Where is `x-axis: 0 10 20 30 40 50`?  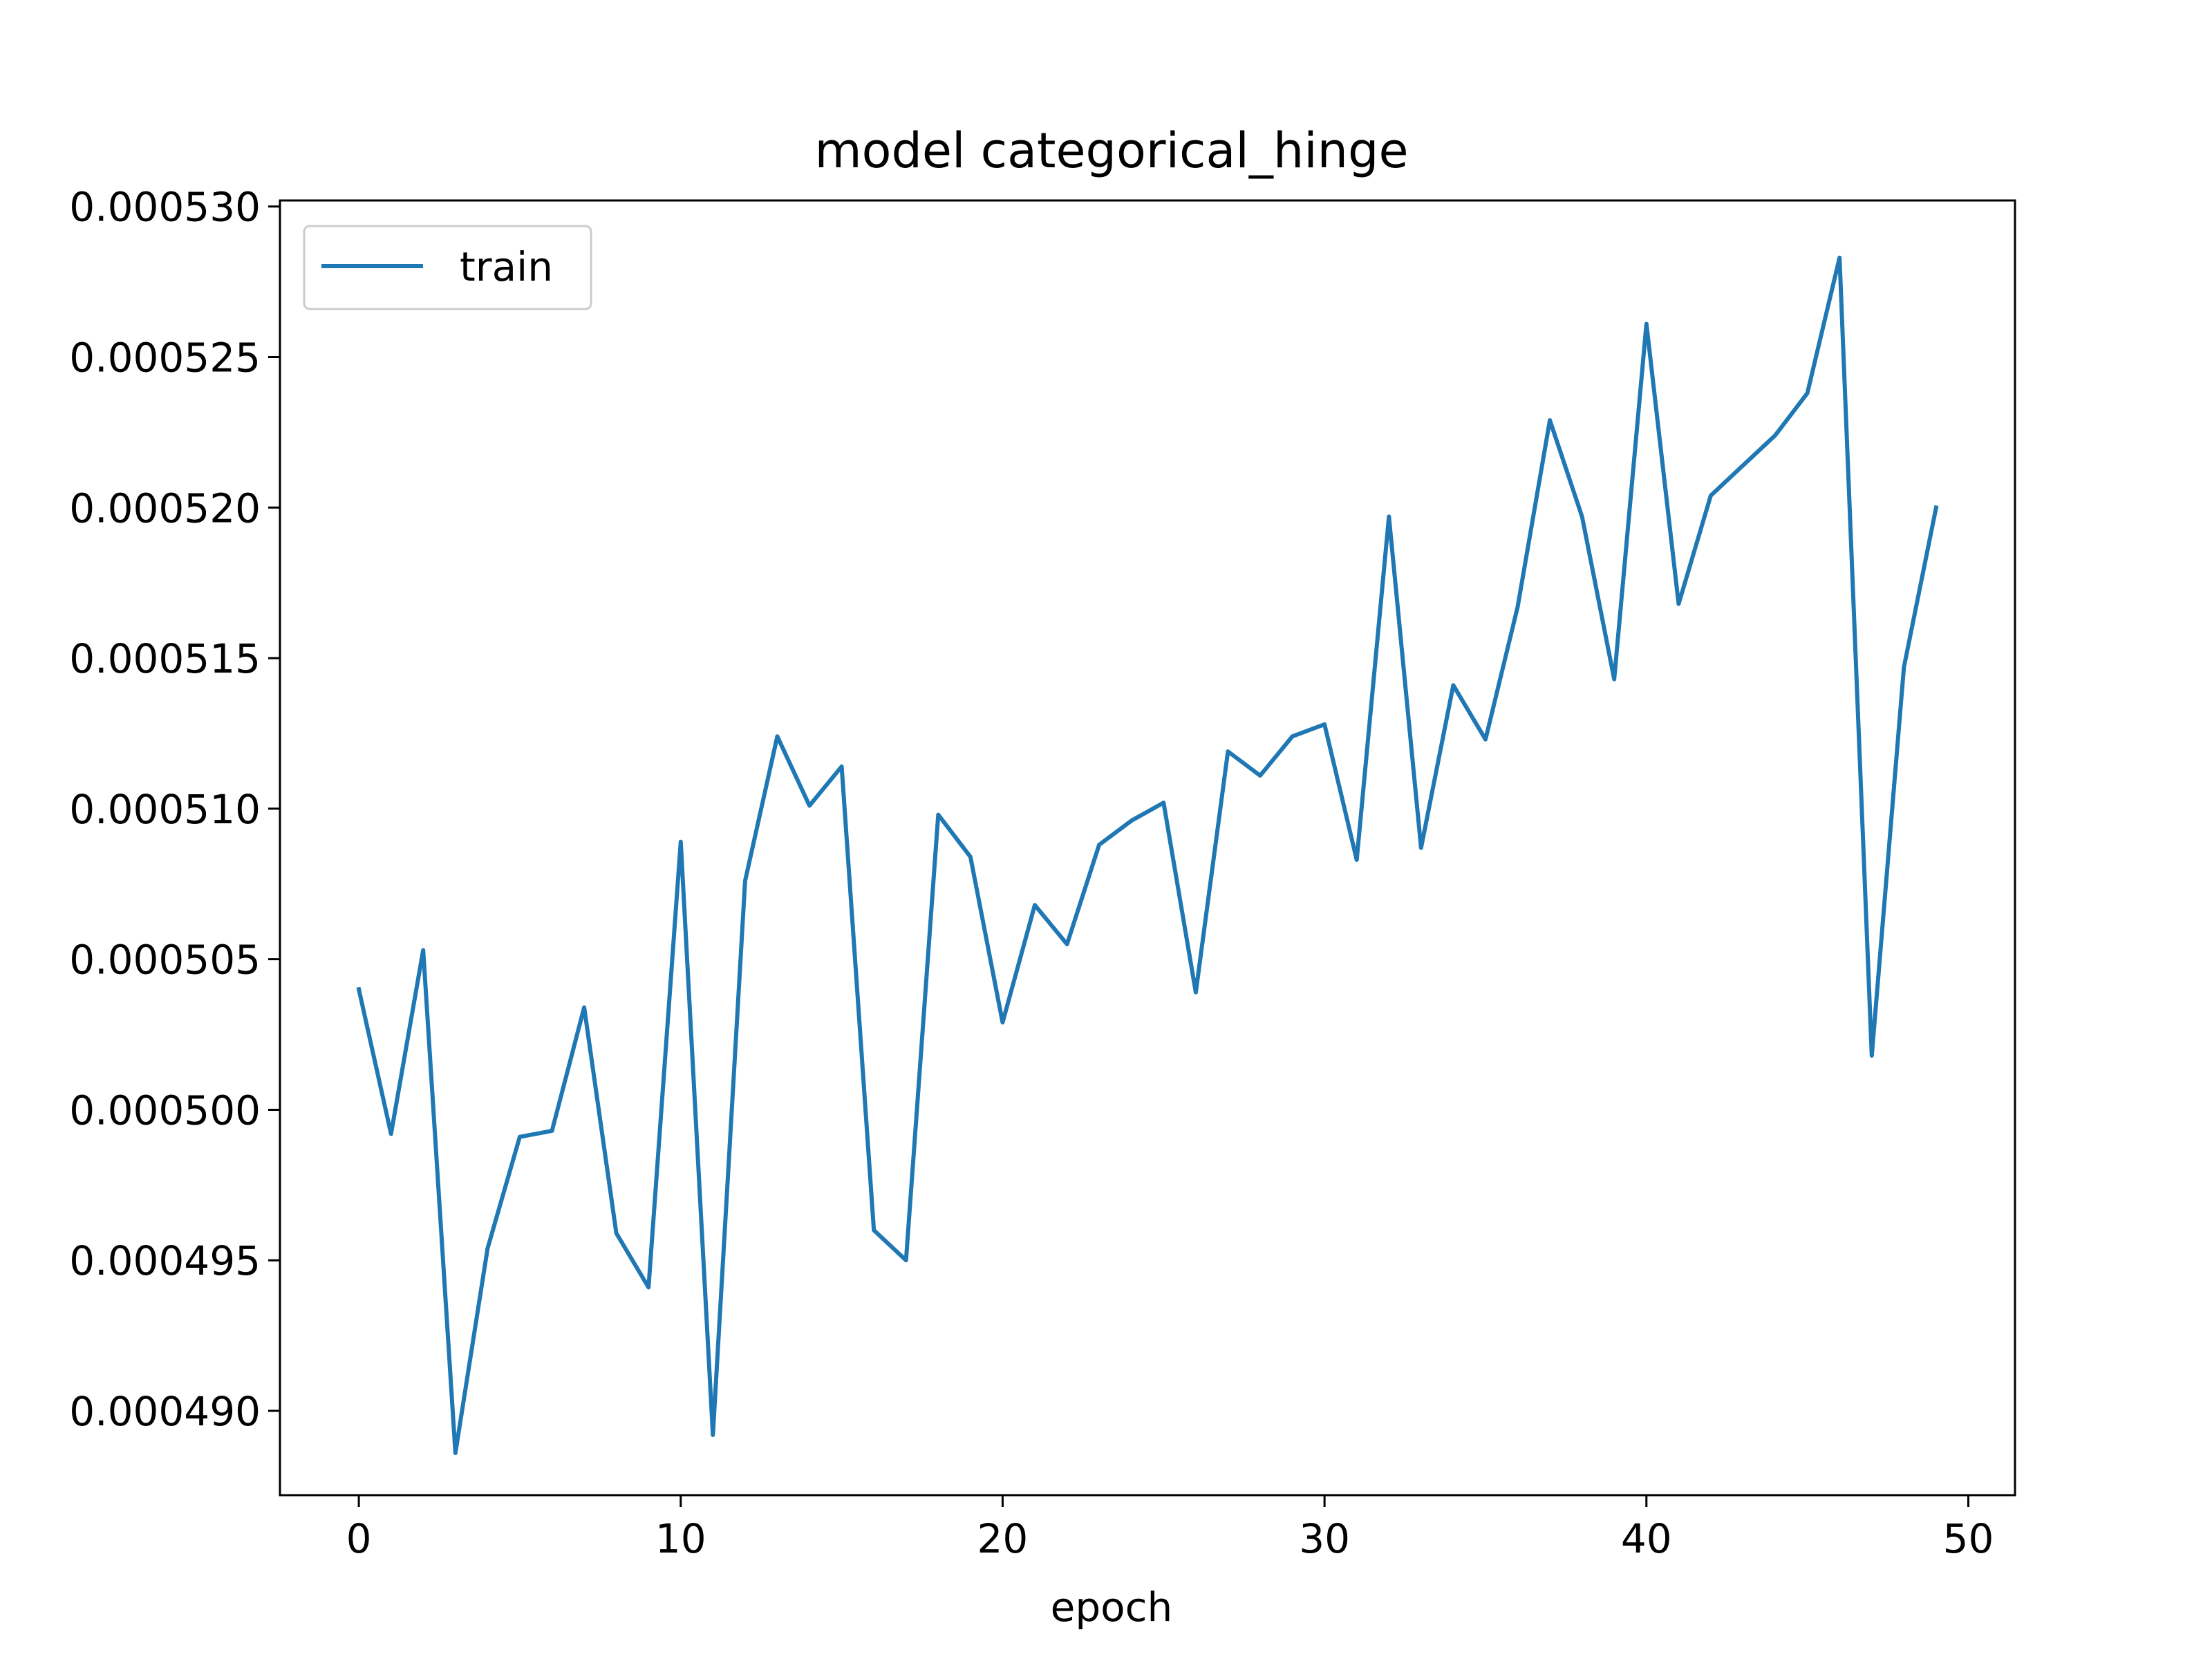
x-axis: 0 10 20 30 40 50 is located at coordinates (1170, 1529).